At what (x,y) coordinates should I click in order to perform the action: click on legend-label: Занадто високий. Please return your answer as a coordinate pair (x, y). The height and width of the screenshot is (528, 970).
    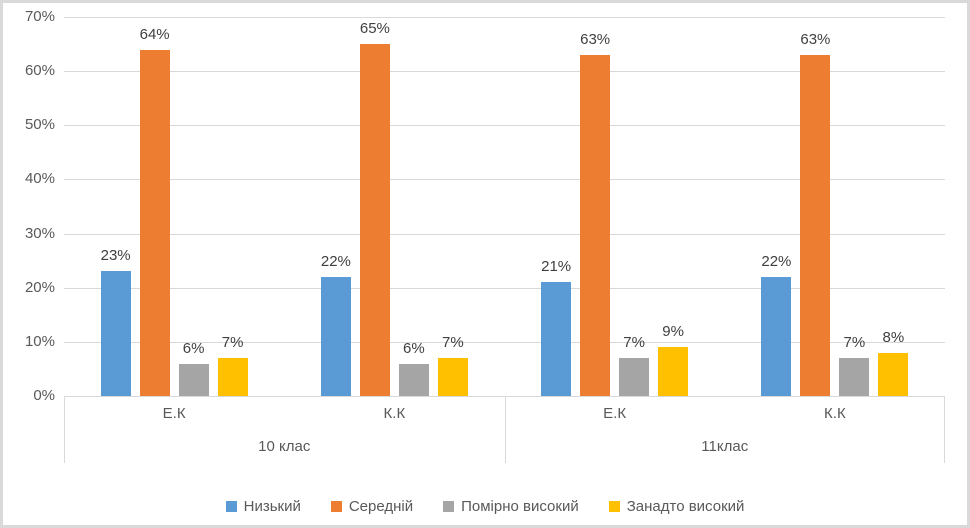
    Looking at the image, I should click on (685, 506).